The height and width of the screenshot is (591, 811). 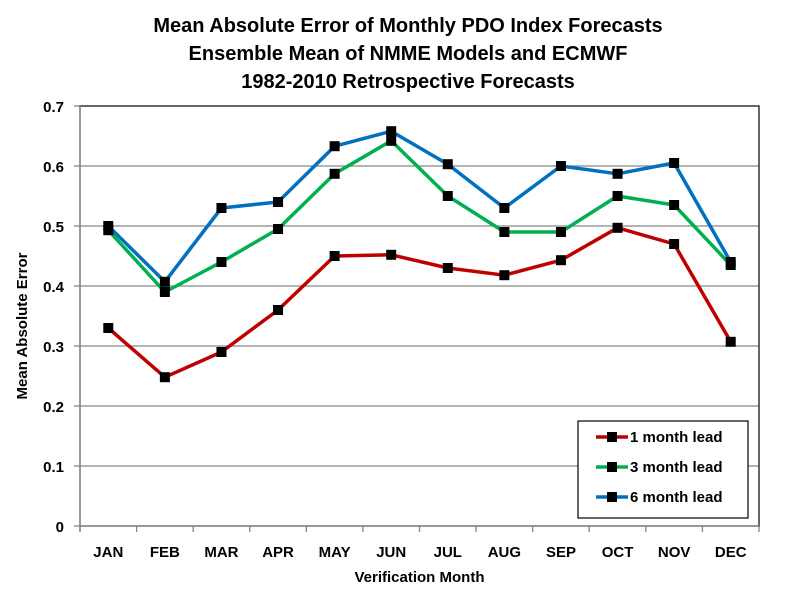 What do you see at coordinates (448, 552) in the screenshot?
I see `x-tick-label: JUL` at bounding box center [448, 552].